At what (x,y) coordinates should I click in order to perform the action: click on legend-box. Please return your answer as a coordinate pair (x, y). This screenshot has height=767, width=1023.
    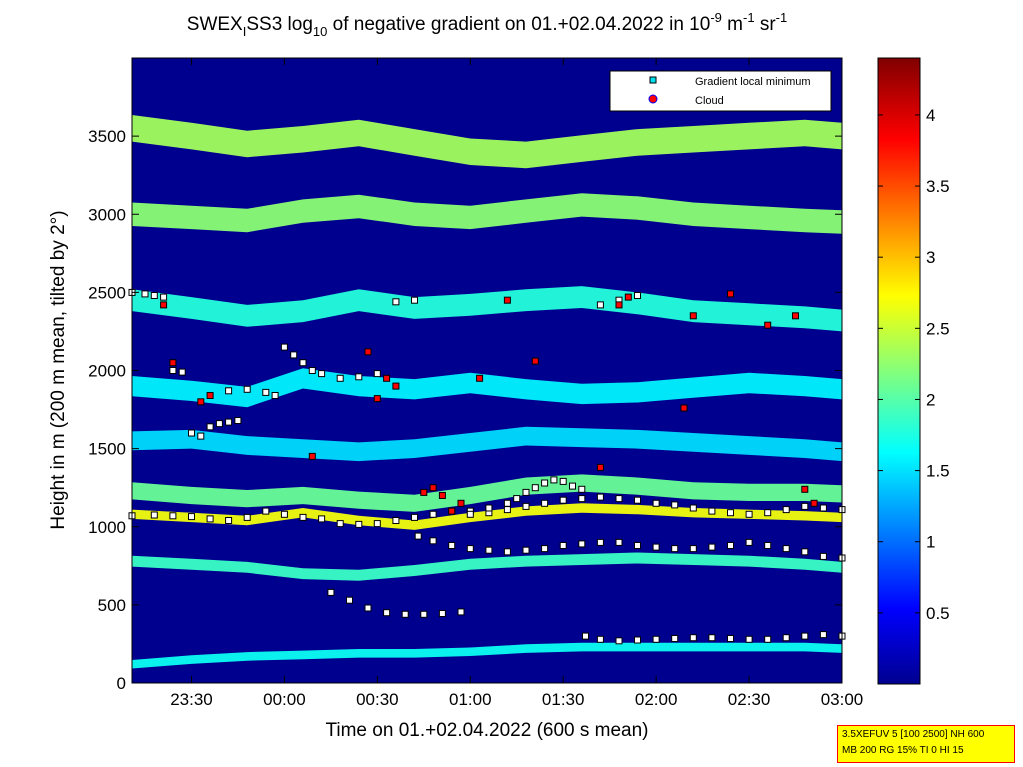
    Looking at the image, I should click on (720, 91).